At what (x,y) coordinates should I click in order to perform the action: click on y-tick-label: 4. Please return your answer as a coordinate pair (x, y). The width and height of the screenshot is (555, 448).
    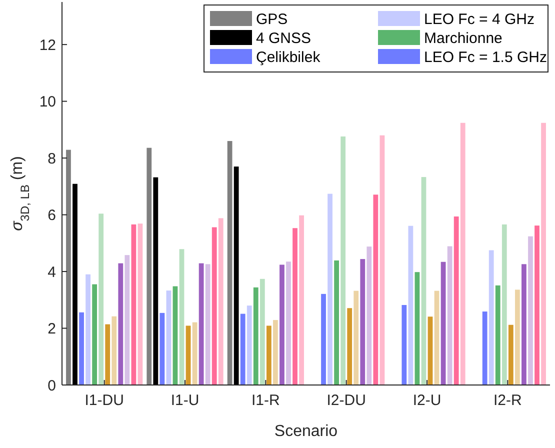
    Looking at the image, I should click on (52, 272).